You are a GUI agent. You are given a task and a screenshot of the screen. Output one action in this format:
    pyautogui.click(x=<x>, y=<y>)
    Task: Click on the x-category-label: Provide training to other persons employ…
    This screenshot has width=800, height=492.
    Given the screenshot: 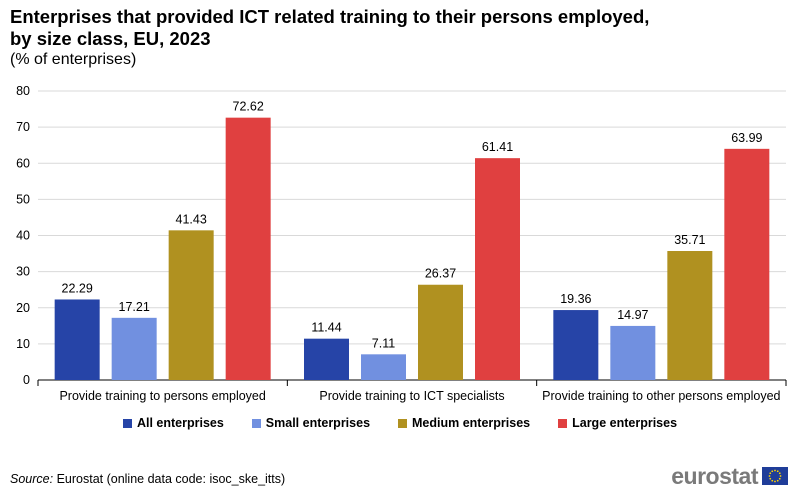 What is the action you would take?
    pyautogui.click(x=661, y=396)
    